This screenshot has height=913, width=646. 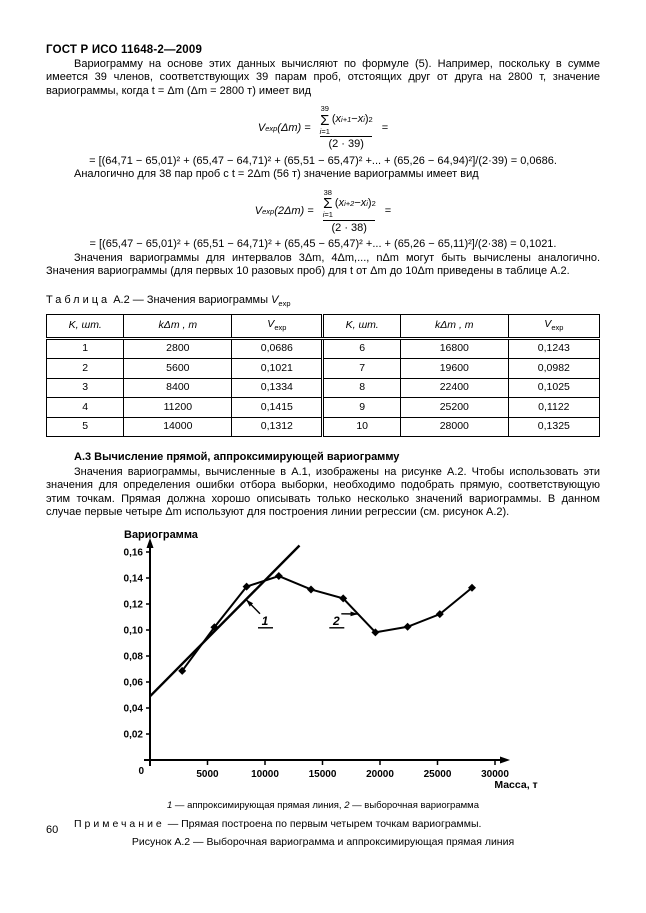 What do you see at coordinates (336, 621) in the screenshot?
I see `annotation-label: 2` at bounding box center [336, 621].